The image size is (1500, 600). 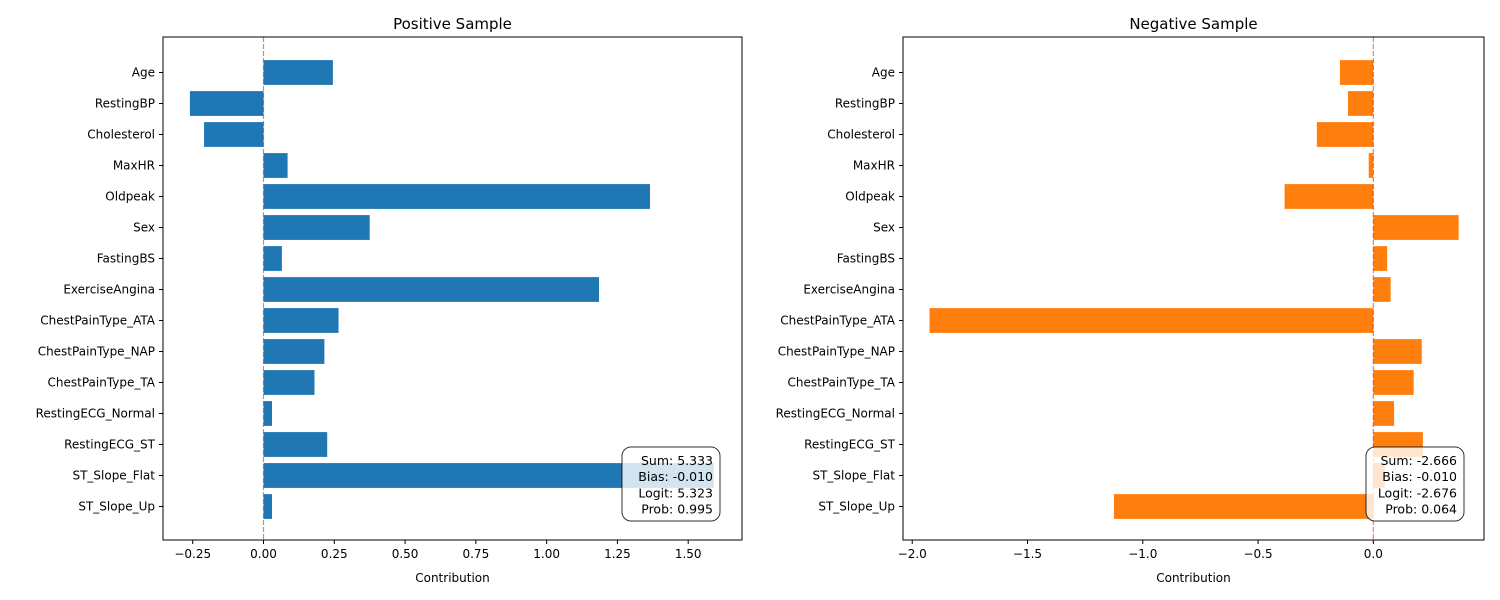 What do you see at coordinates (1373, 554) in the screenshot?
I see `x-tick-label: 0.0` at bounding box center [1373, 554].